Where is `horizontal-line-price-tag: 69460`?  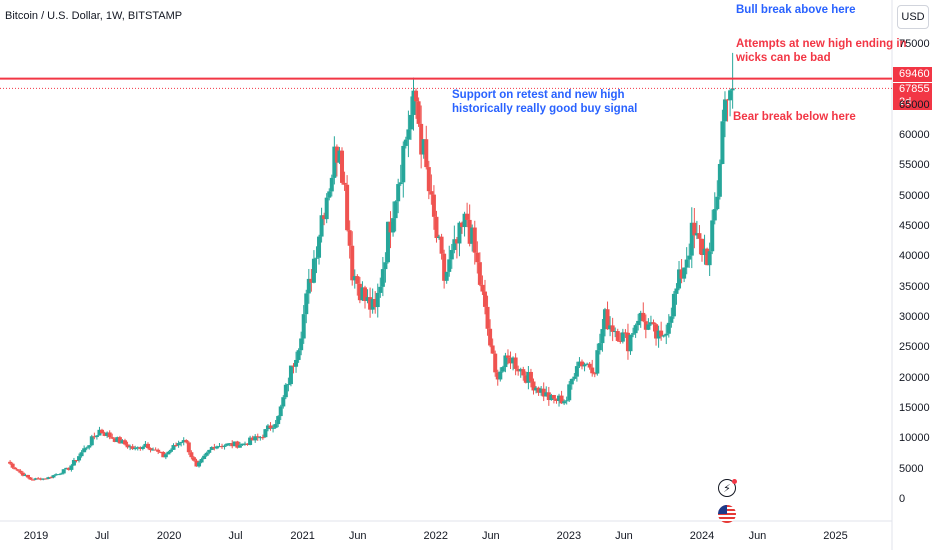 horizontal-line-price-tag: 69460 is located at coordinates (912, 74).